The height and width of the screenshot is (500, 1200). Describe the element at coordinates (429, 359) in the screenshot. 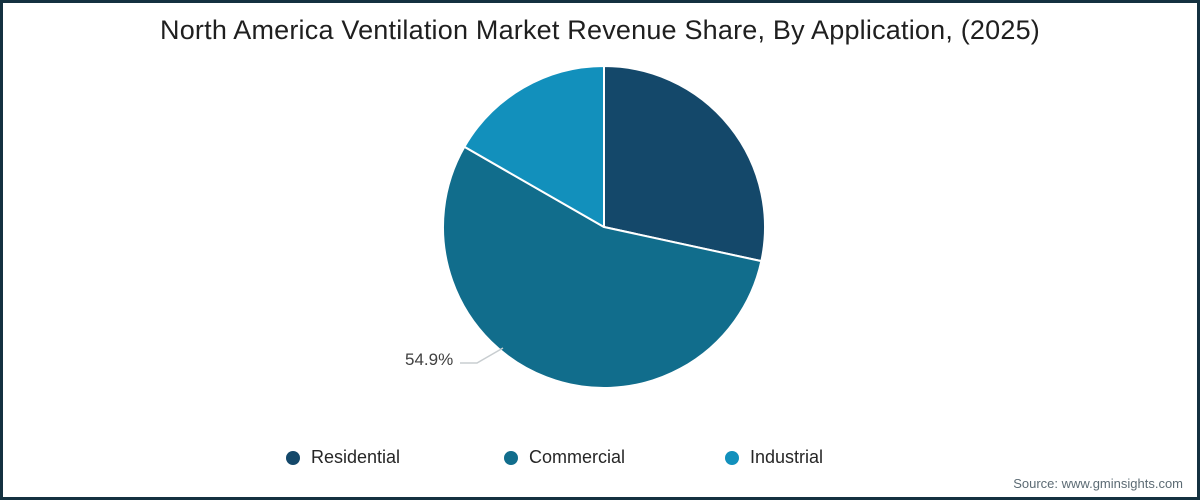

I see `data-label-commercial: 54.9%` at that location.